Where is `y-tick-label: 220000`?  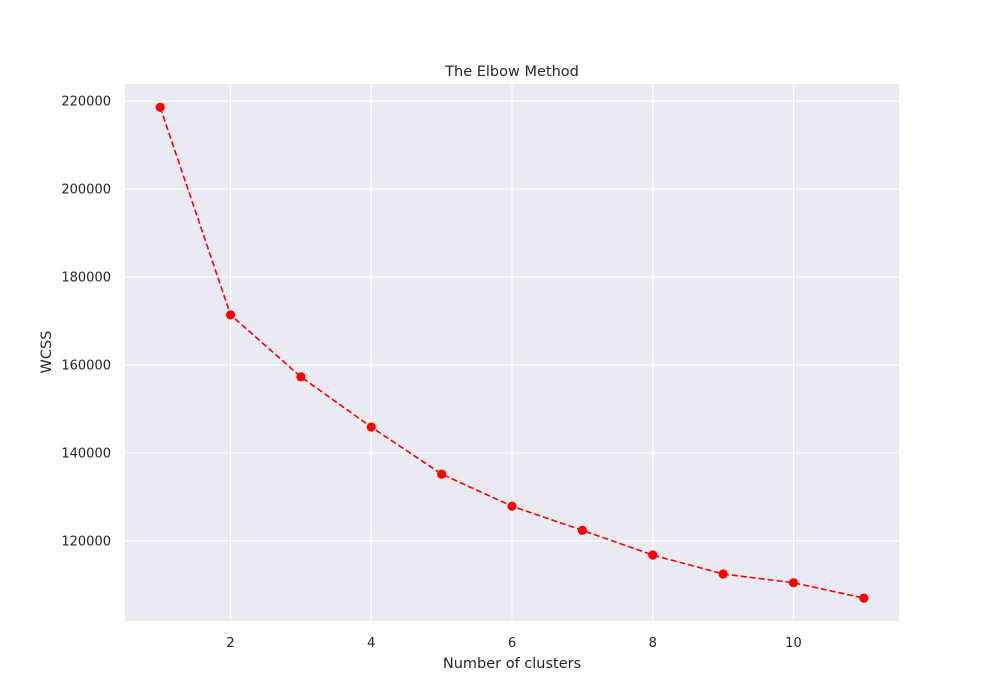 y-tick-label: 220000 is located at coordinates (86, 102).